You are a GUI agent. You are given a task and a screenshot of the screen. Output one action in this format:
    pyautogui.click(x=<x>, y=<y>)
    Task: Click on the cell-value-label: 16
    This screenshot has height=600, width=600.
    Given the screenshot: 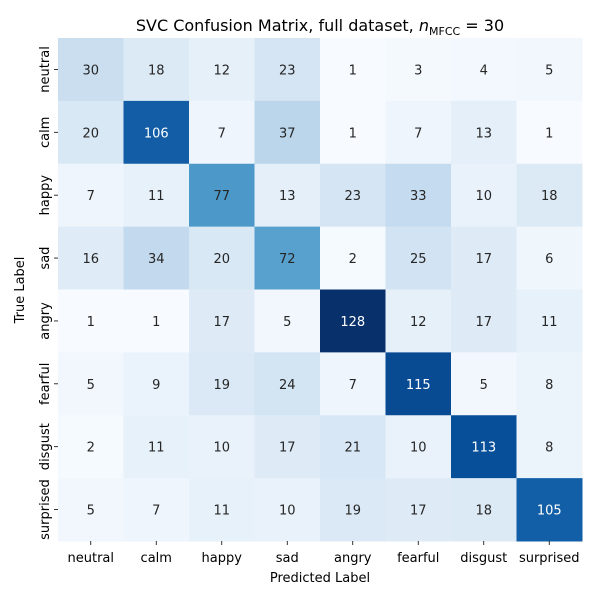 What is the action you would take?
    pyautogui.click(x=90, y=259)
    